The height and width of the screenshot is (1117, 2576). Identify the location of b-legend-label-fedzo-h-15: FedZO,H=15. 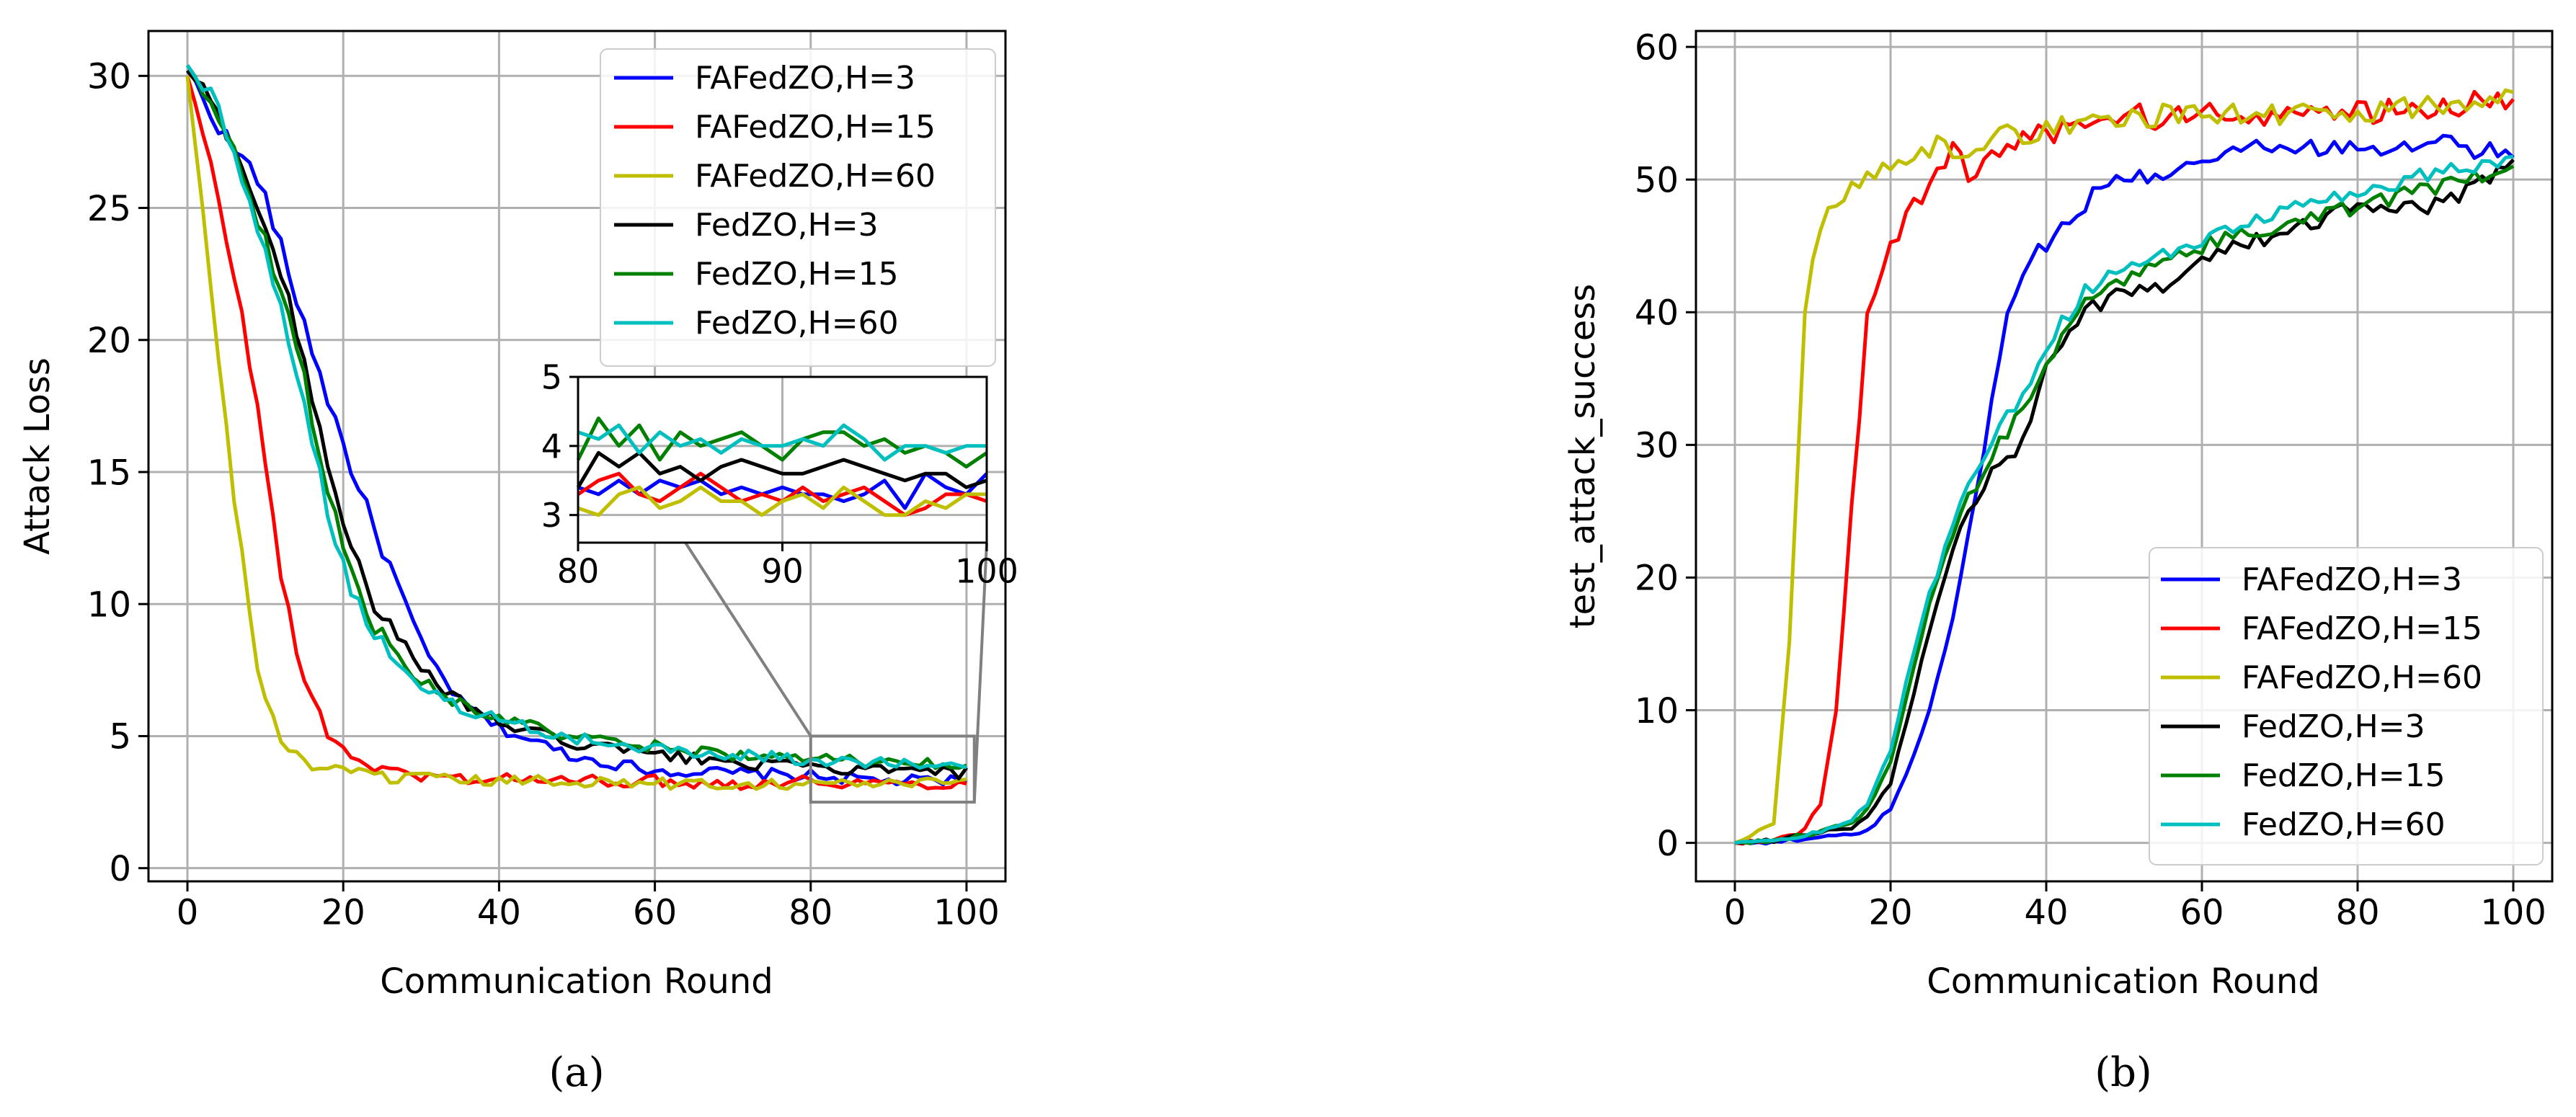
(2344, 775).